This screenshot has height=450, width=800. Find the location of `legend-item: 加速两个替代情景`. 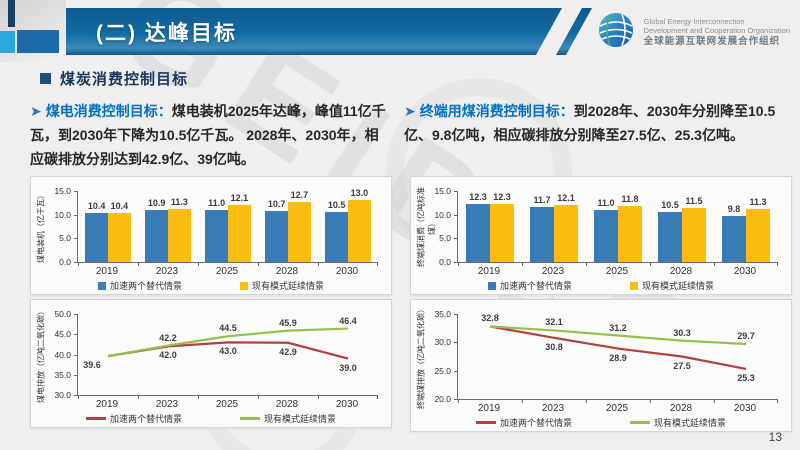

legend-item: 加速两个替代情景 is located at coordinates (133, 418).